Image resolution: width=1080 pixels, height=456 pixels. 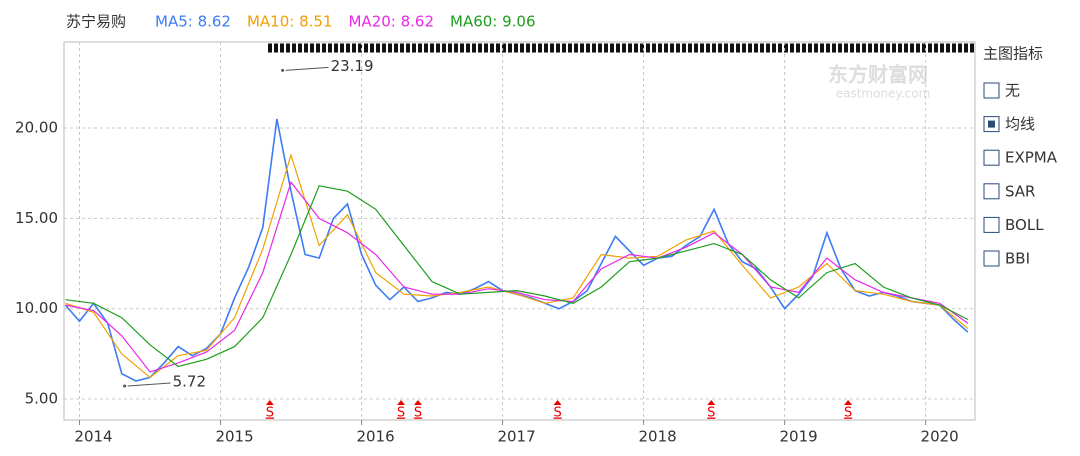 What do you see at coordinates (1017, 259) in the screenshot?
I see `option-label: BBI` at bounding box center [1017, 259].